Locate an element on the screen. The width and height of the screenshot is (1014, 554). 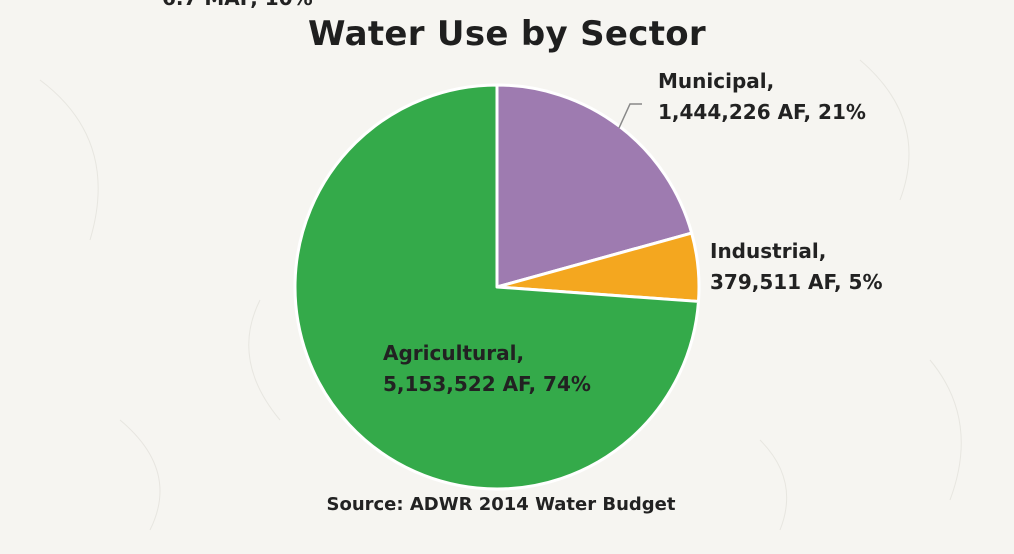
source-note: Source: ADWR 2014 Water Budget is located at coordinates (501, 504).